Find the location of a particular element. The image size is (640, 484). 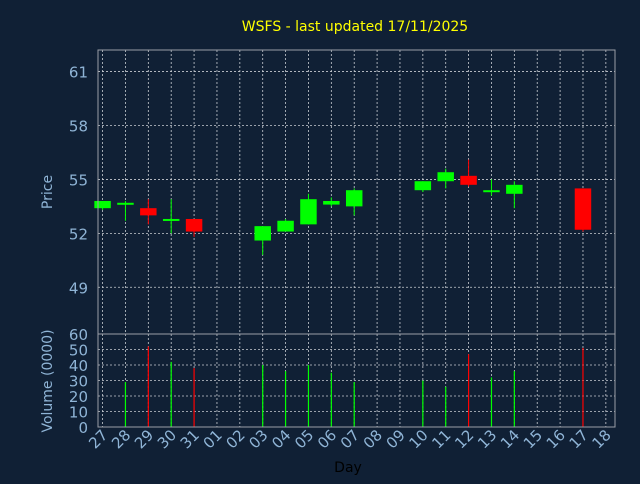

volume-y-tick-label: 30 is located at coordinates (78, 382).